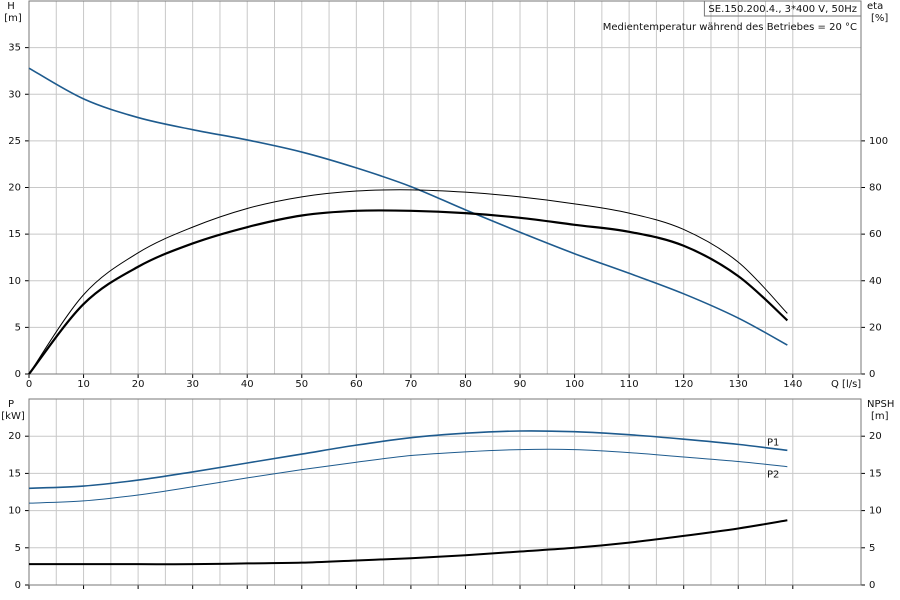 This screenshot has width=900, height=600. What do you see at coordinates (773, 442) in the screenshot?
I see `series-label: P1` at bounding box center [773, 442].